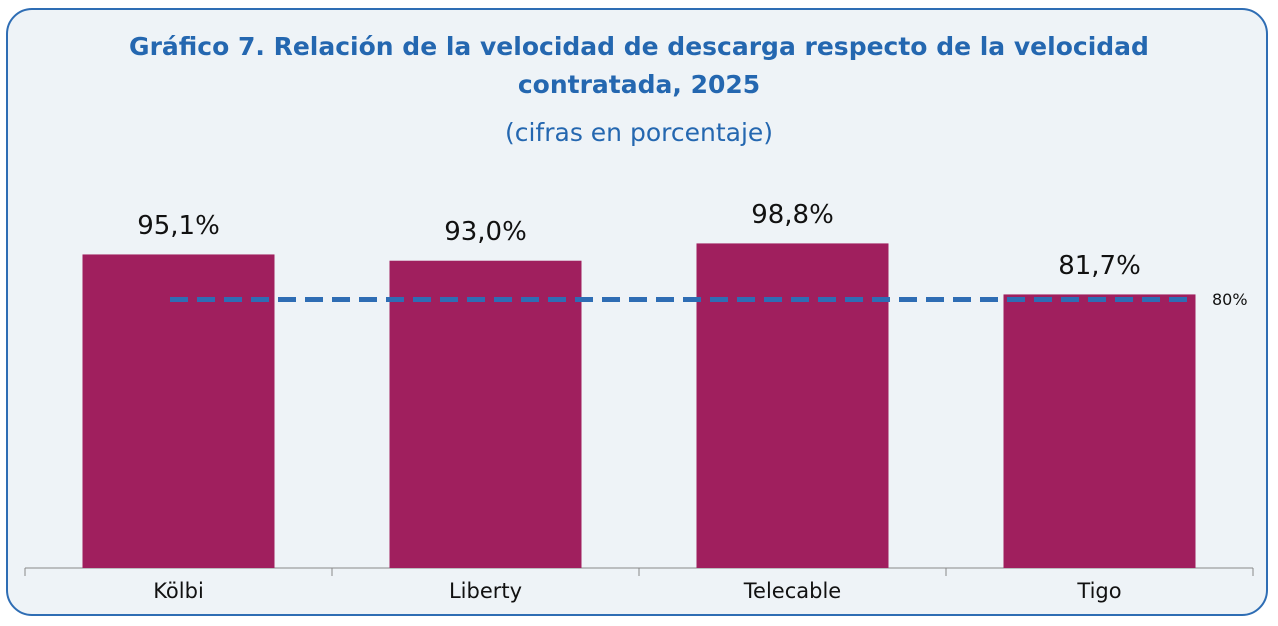 The image size is (1278, 626). Describe the element at coordinates (1098, 591) in the screenshot. I see `x-tick-label: Tigo` at that location.